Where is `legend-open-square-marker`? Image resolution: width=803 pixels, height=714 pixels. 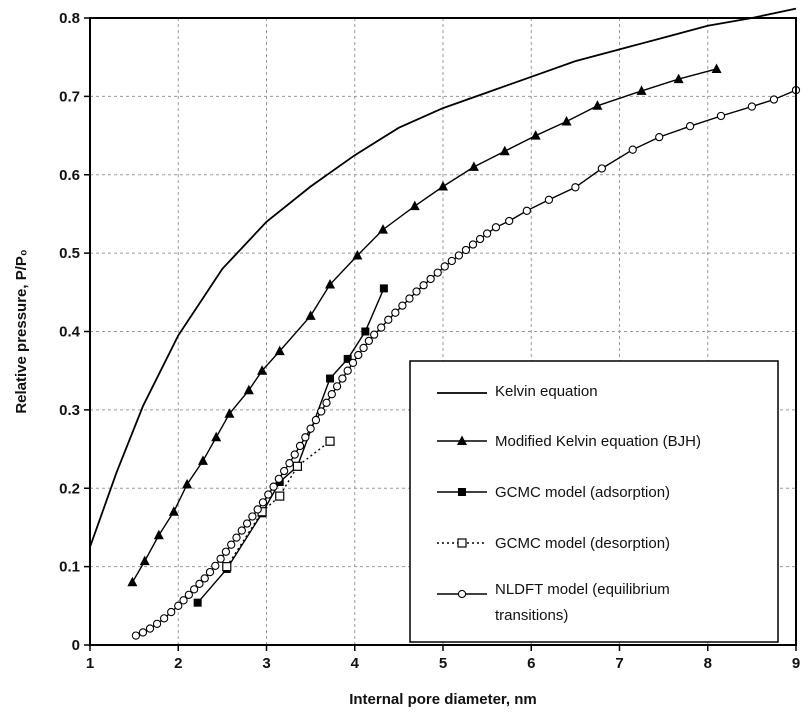
legend-open-square-marker is located at coordinates (462, 543).